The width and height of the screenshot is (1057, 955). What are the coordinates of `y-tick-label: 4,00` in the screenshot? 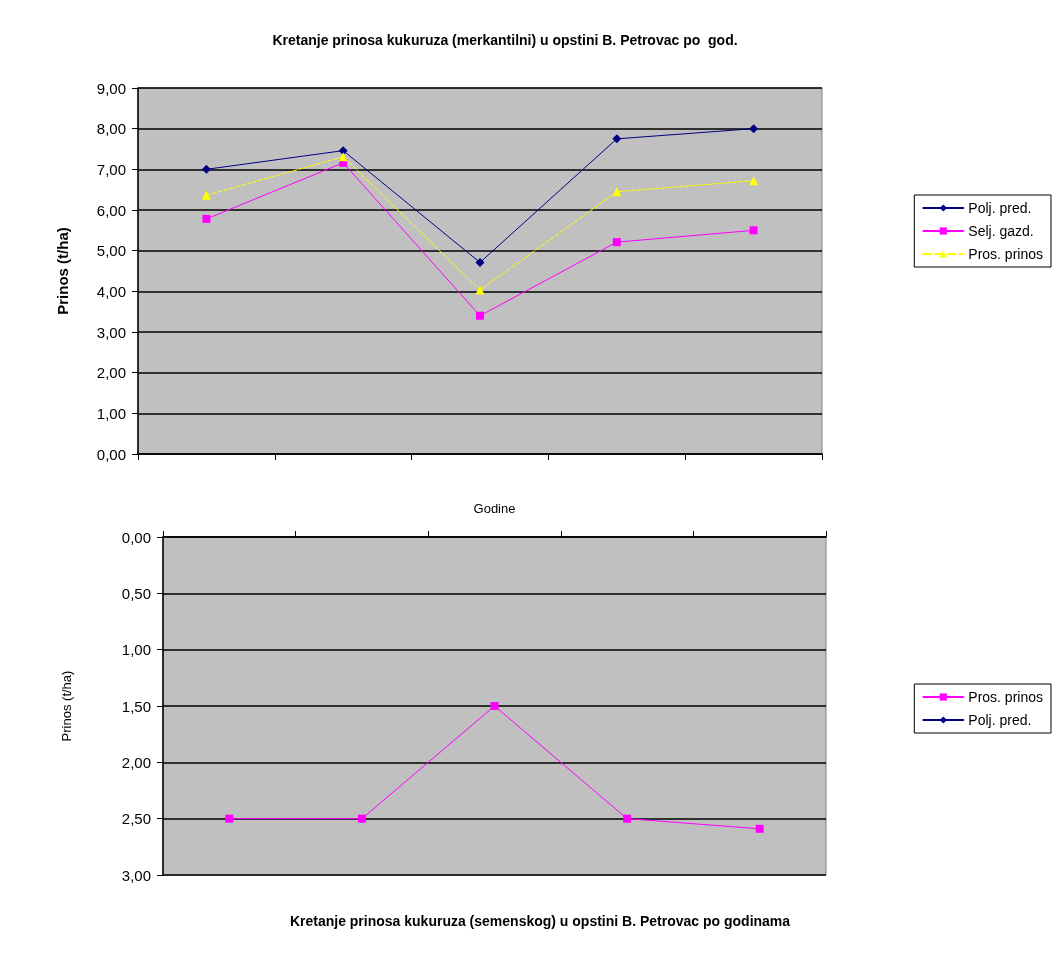 It's located at (111, 291).